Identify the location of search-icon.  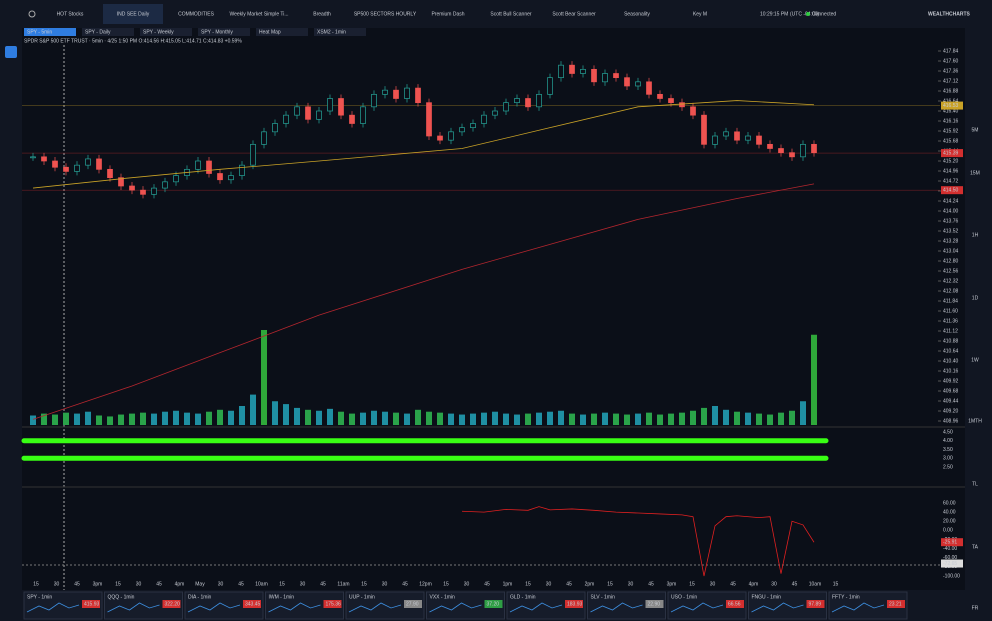
(32, 14).